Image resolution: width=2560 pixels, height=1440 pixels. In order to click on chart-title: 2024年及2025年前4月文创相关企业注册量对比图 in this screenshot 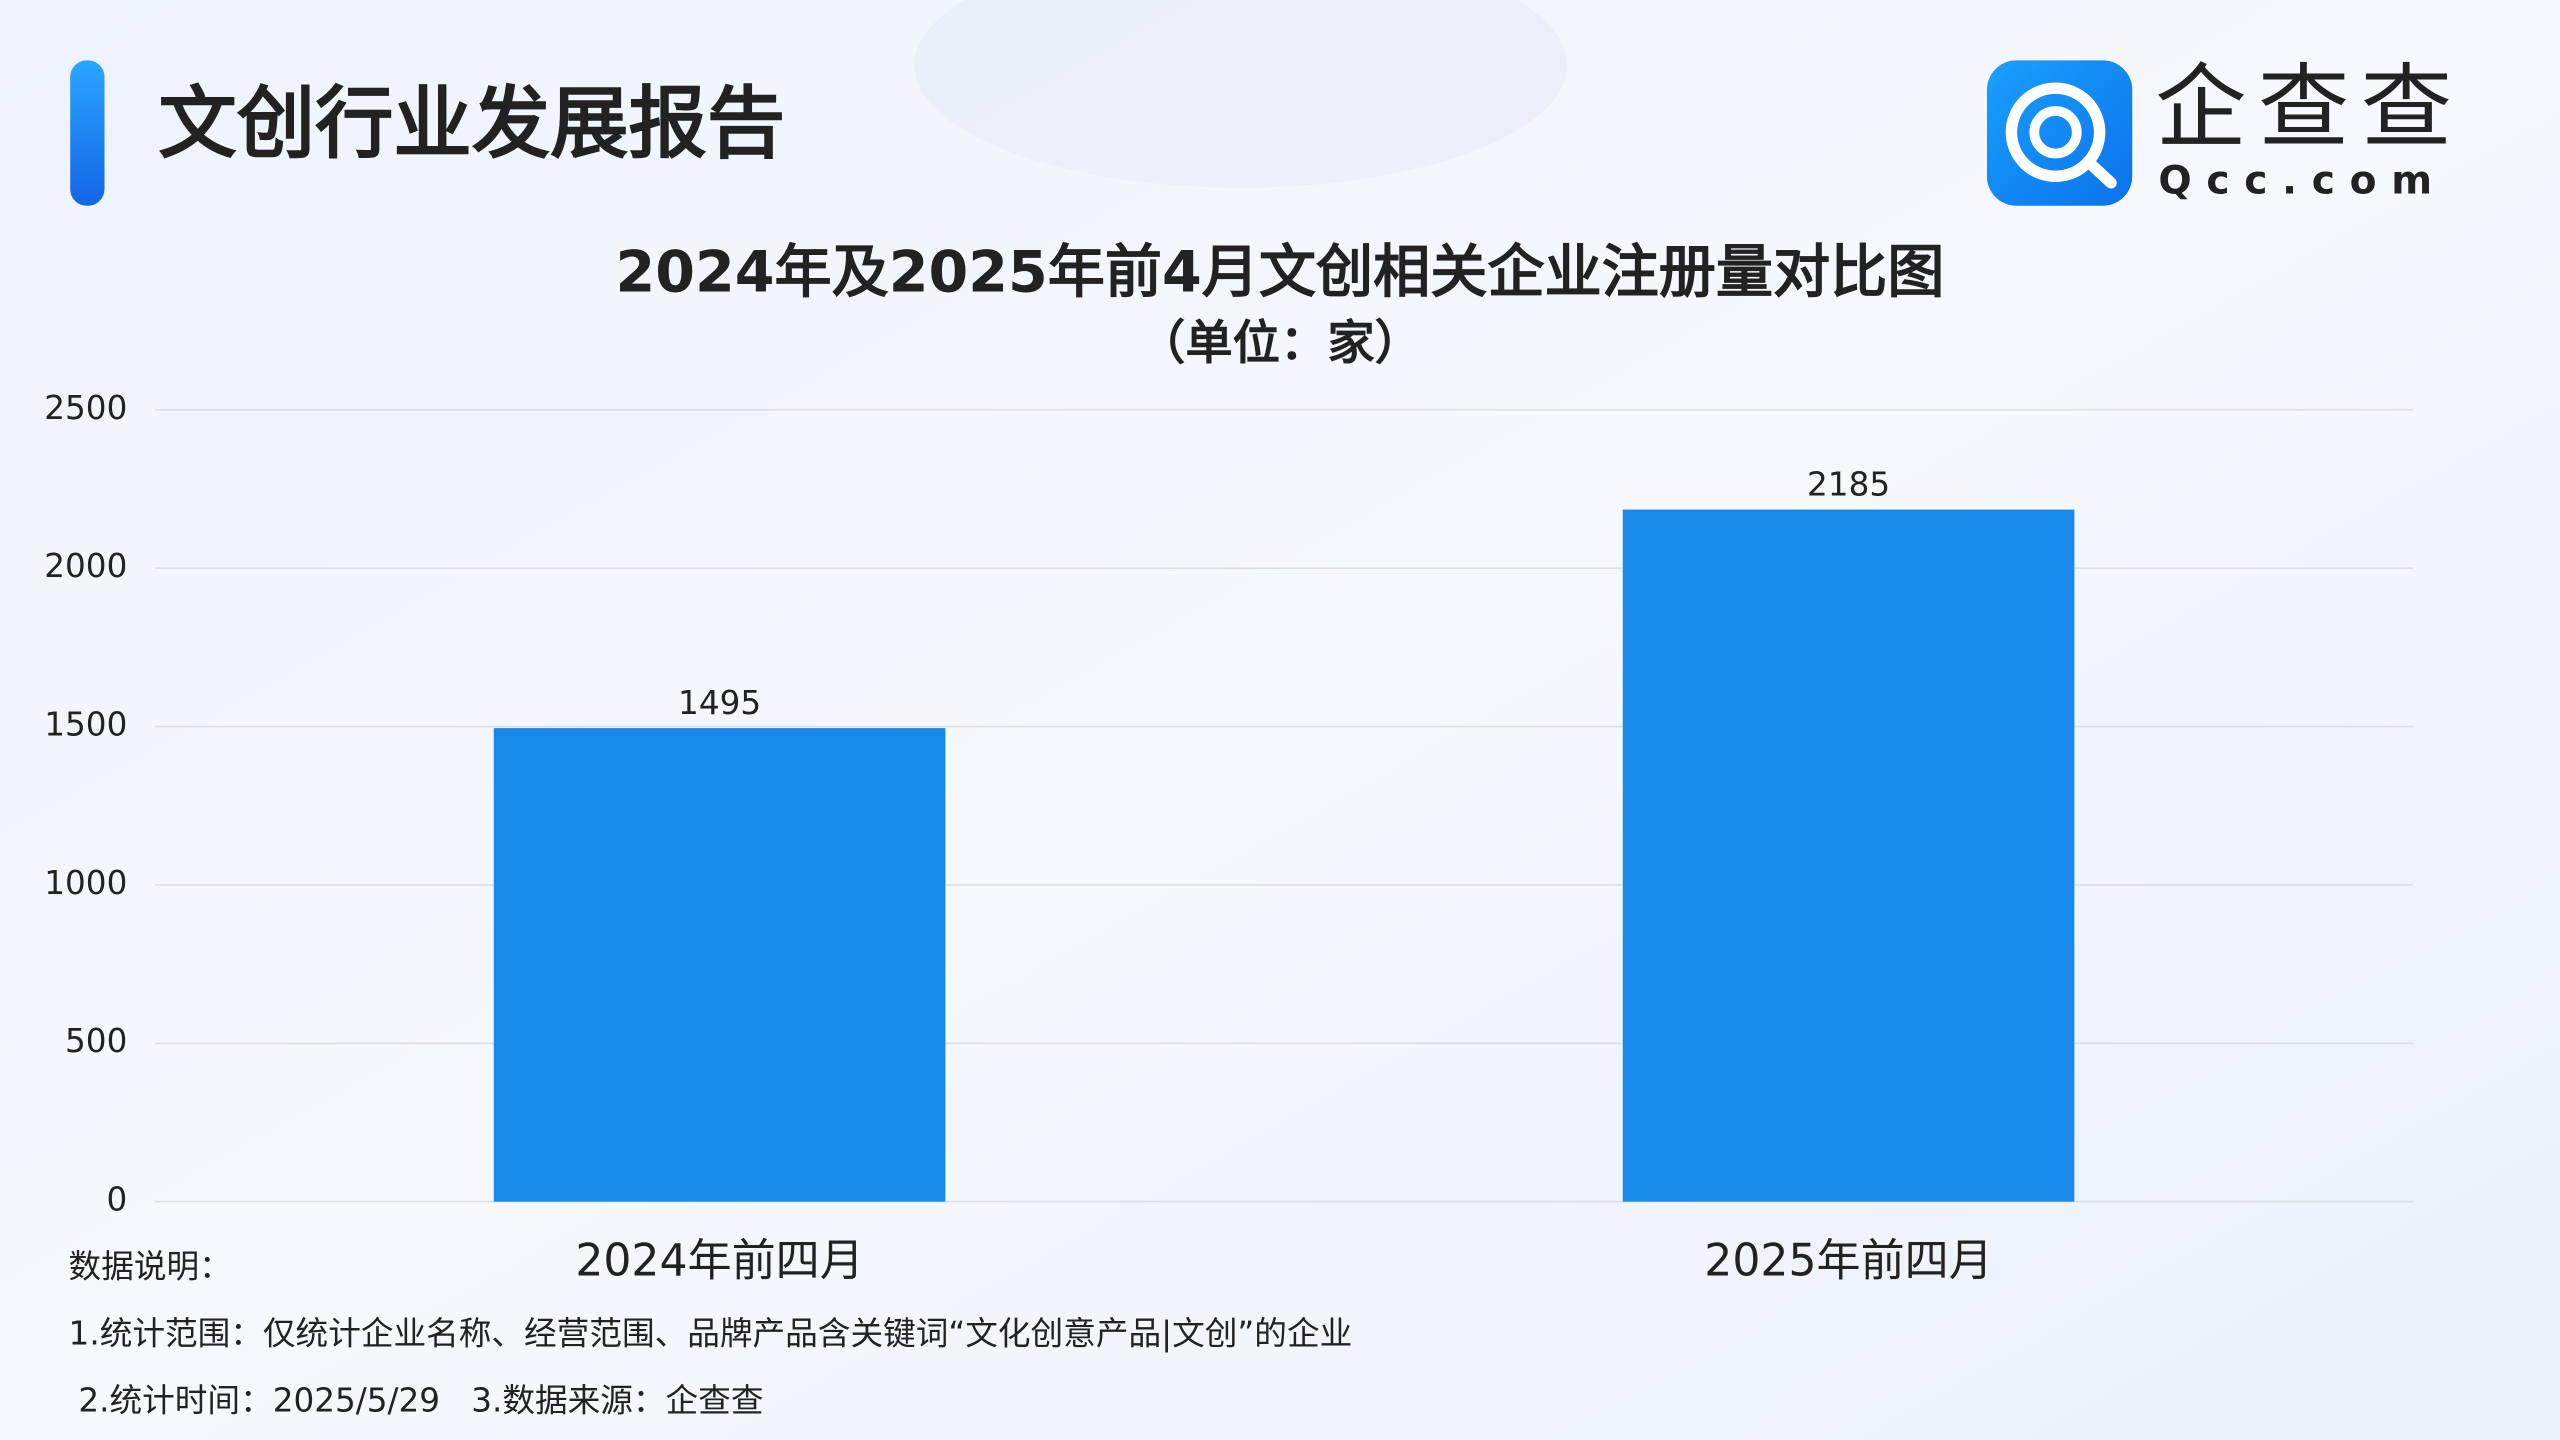, I will do `click(1280, 273)`.